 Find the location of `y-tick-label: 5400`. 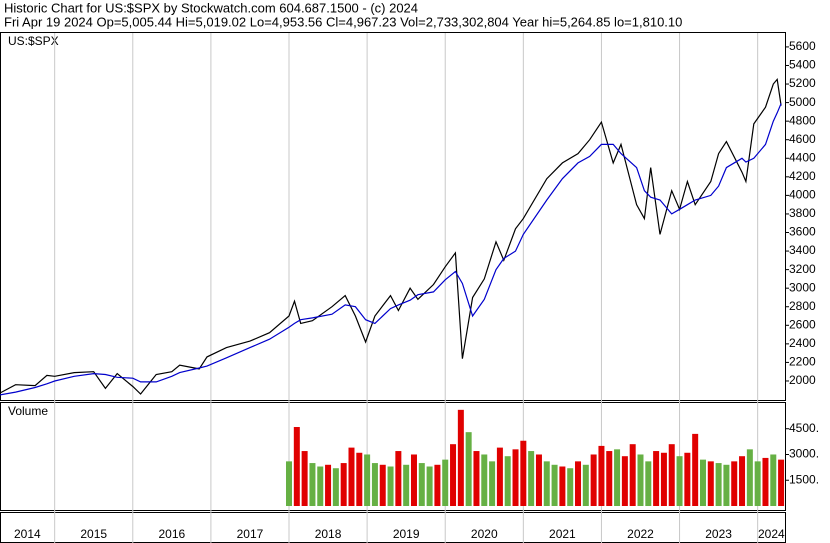

y-tick-label: 5400 is located at coordinates (802, 65).